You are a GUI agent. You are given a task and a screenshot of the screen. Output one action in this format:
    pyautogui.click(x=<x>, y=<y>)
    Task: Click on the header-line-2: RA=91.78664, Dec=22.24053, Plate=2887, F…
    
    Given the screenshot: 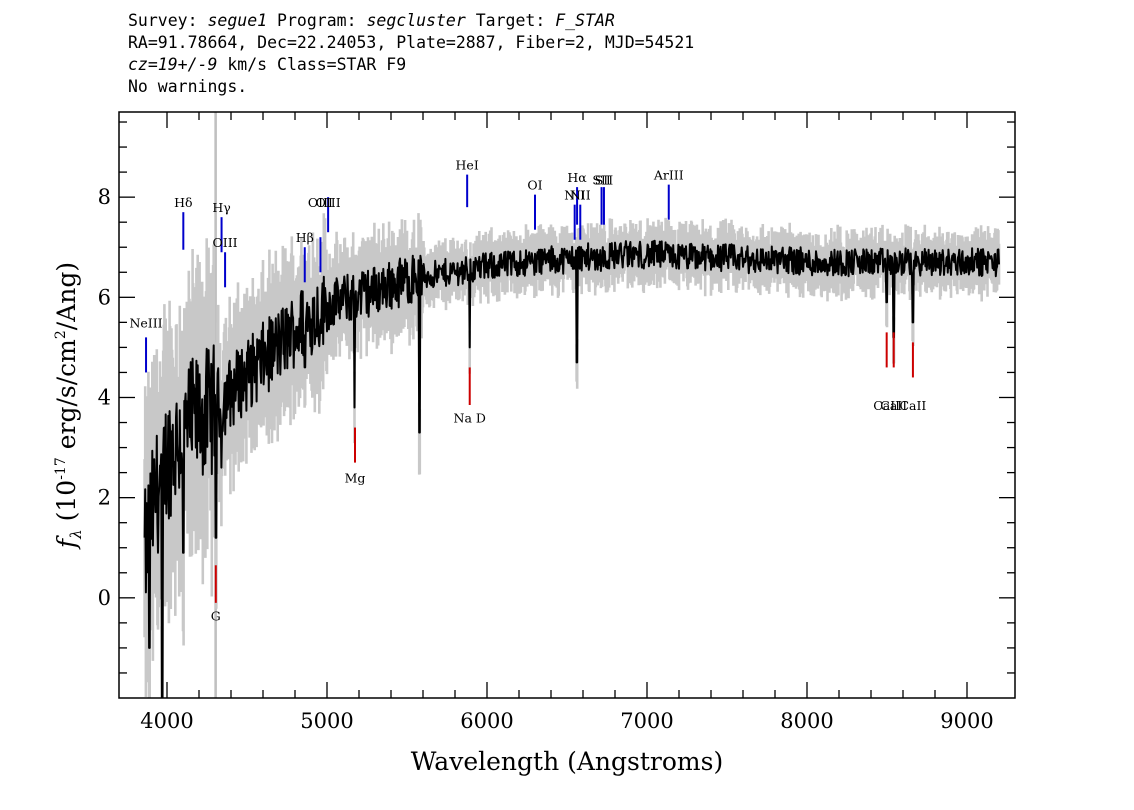 What is the action you would take?
    pyautogui.click(x=411, y=42)
    